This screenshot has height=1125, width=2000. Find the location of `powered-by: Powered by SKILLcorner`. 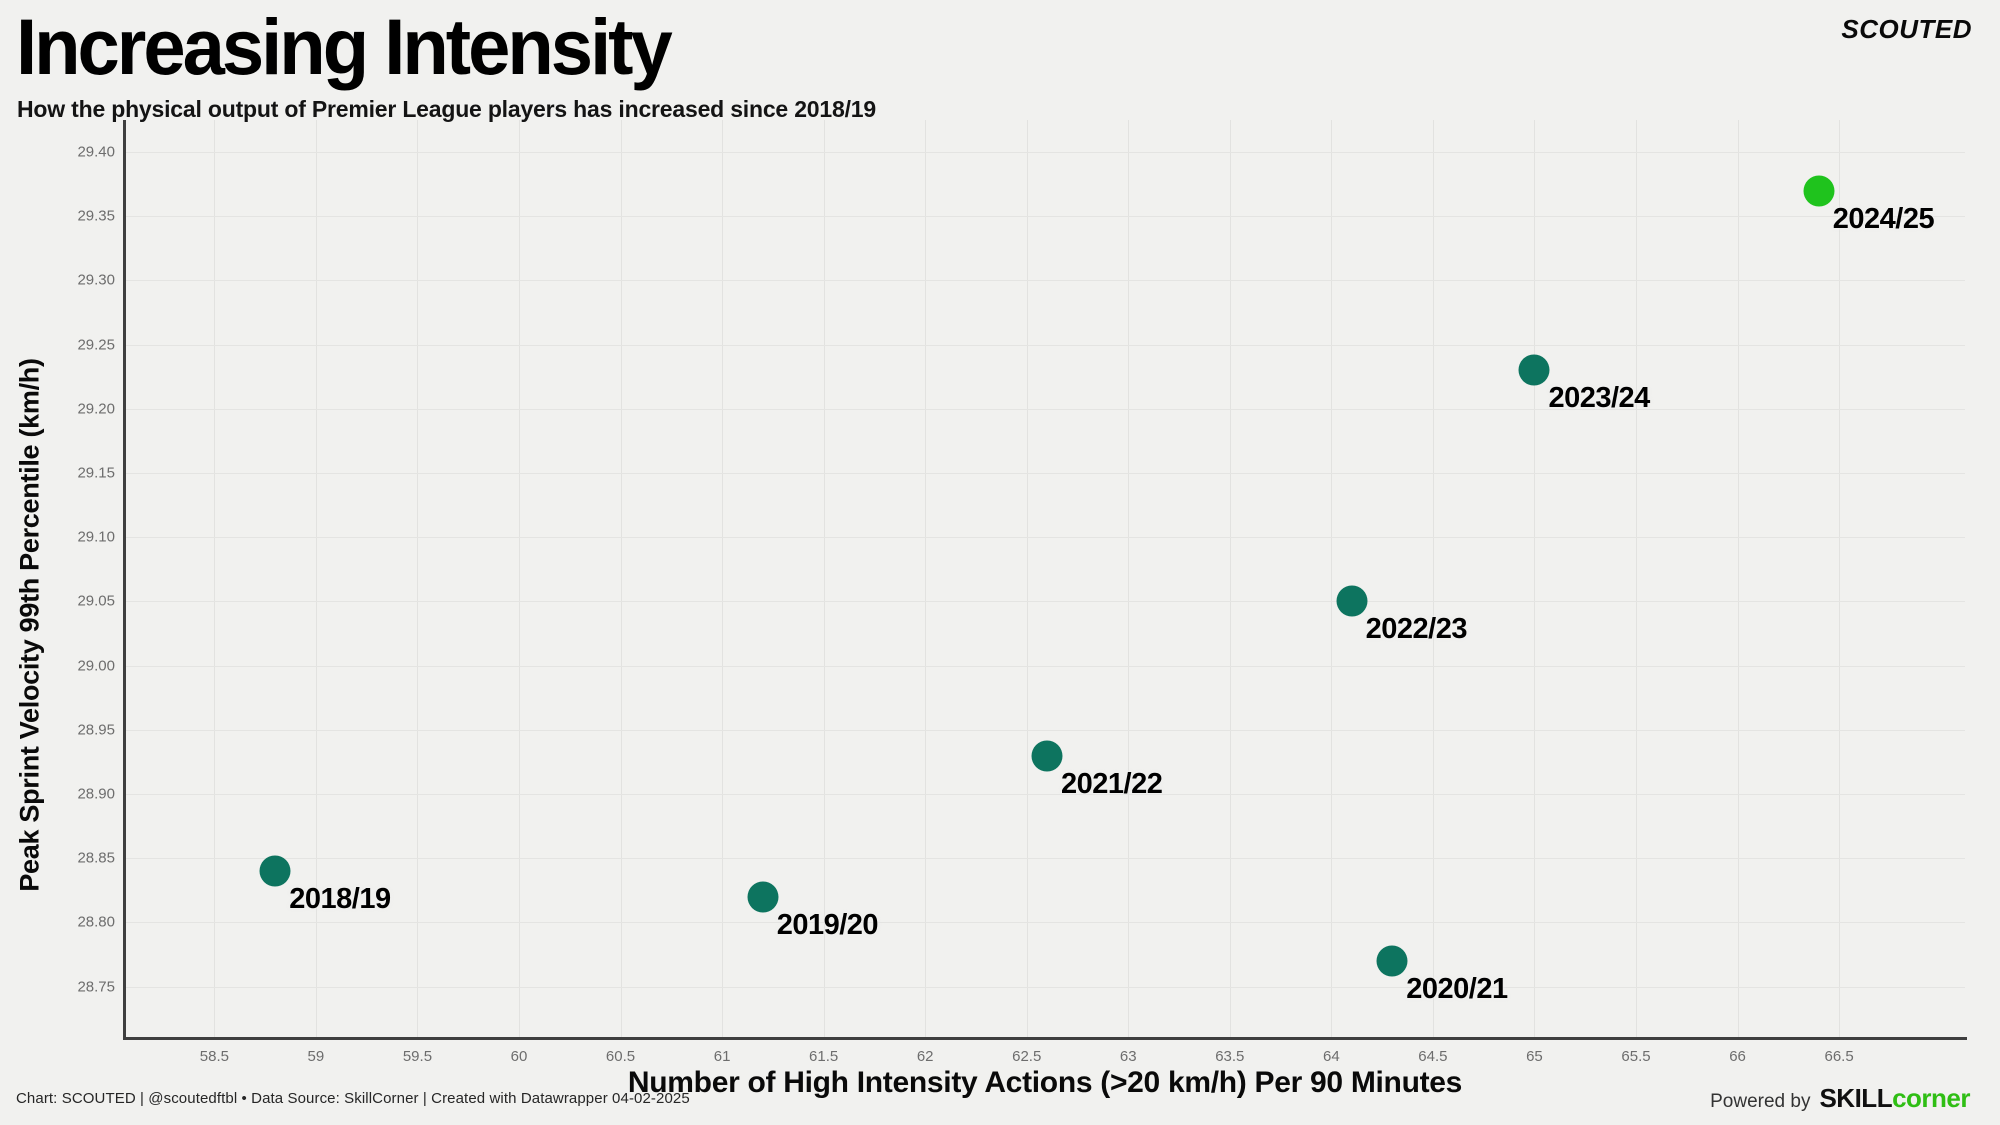

powered-by: Powered by SKILLcorner is located at coordinates (1840, 1098).